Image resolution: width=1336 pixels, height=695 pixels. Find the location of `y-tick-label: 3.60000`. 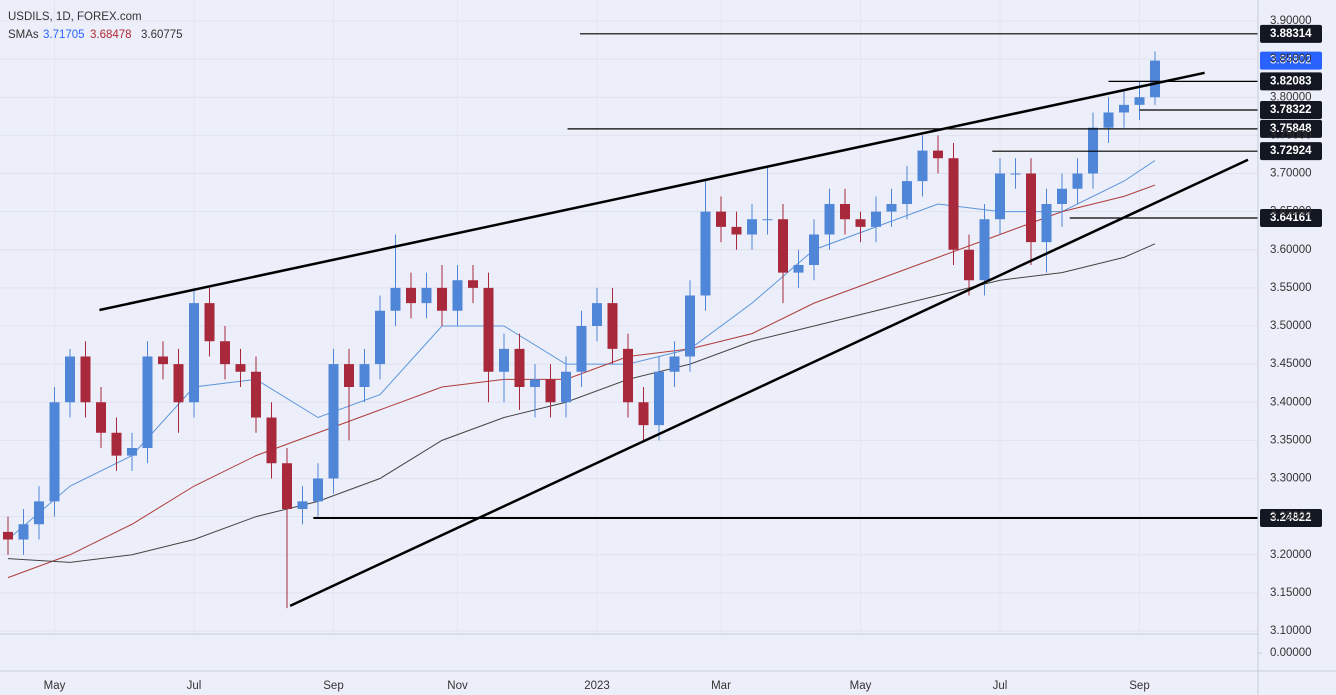

y-tick-label: 3.60000 is located at coordinates (1291, 250).